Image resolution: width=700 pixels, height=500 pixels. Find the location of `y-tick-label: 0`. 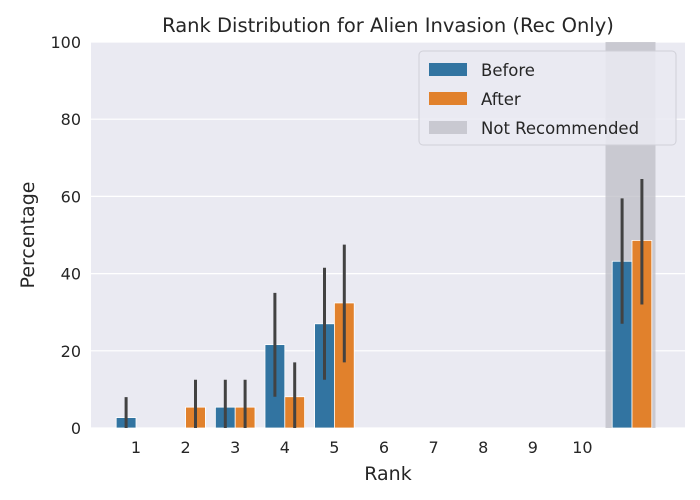

y-tick-label: 0 is located at coordinates (76, 428).